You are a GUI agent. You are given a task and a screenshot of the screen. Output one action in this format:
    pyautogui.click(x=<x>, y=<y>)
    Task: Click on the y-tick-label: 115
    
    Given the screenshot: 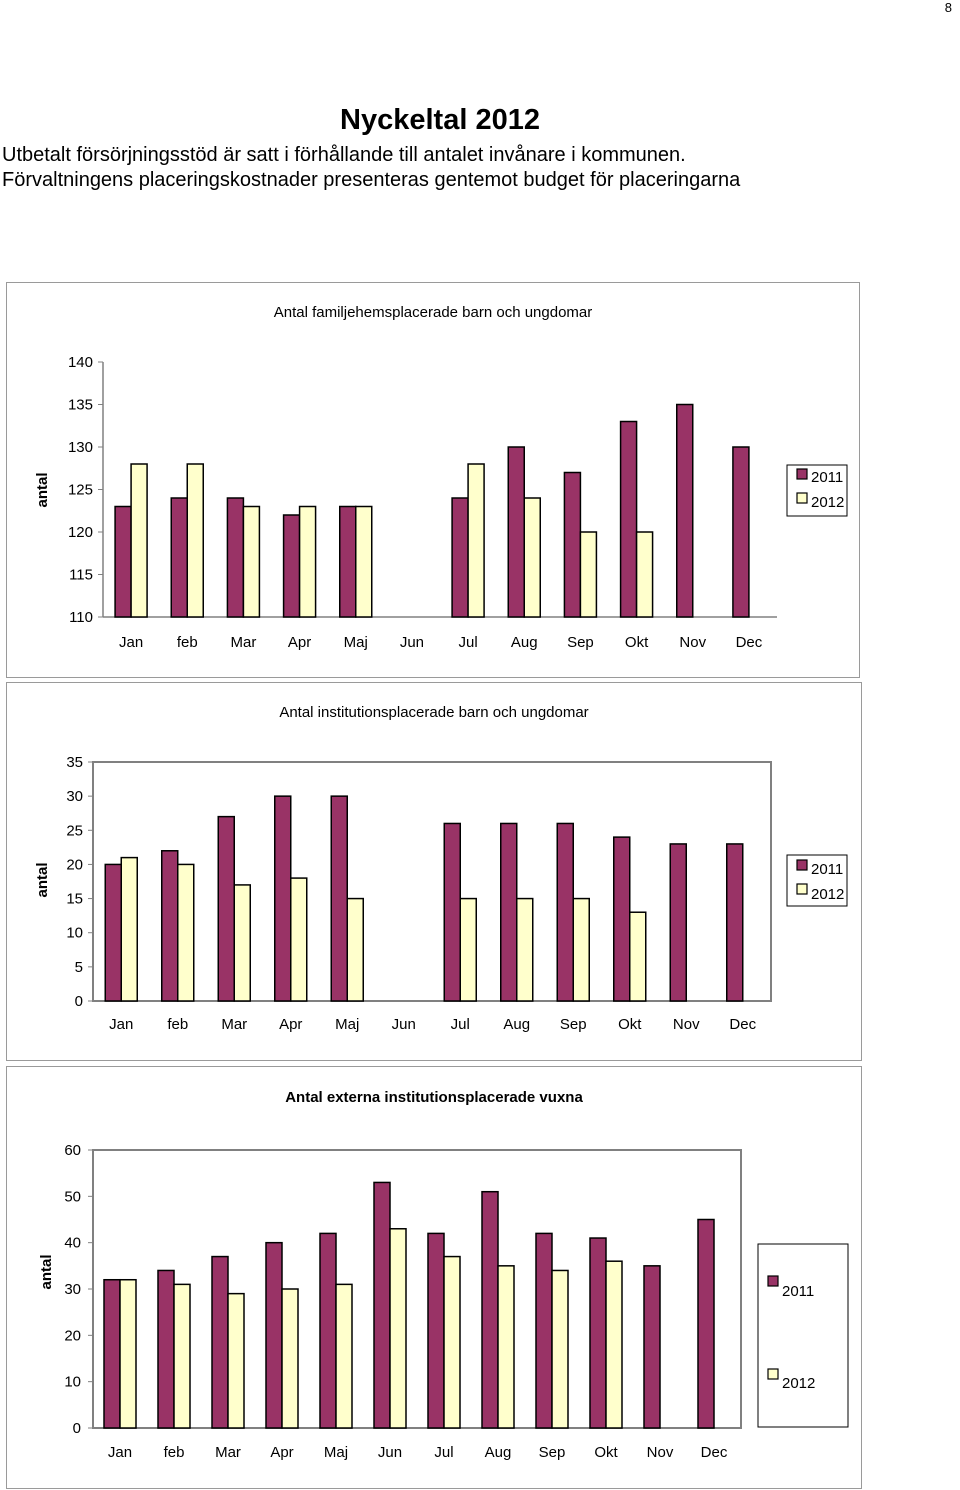 What is the action you would take?
    pyautogui.click(x=81, y=575)
    